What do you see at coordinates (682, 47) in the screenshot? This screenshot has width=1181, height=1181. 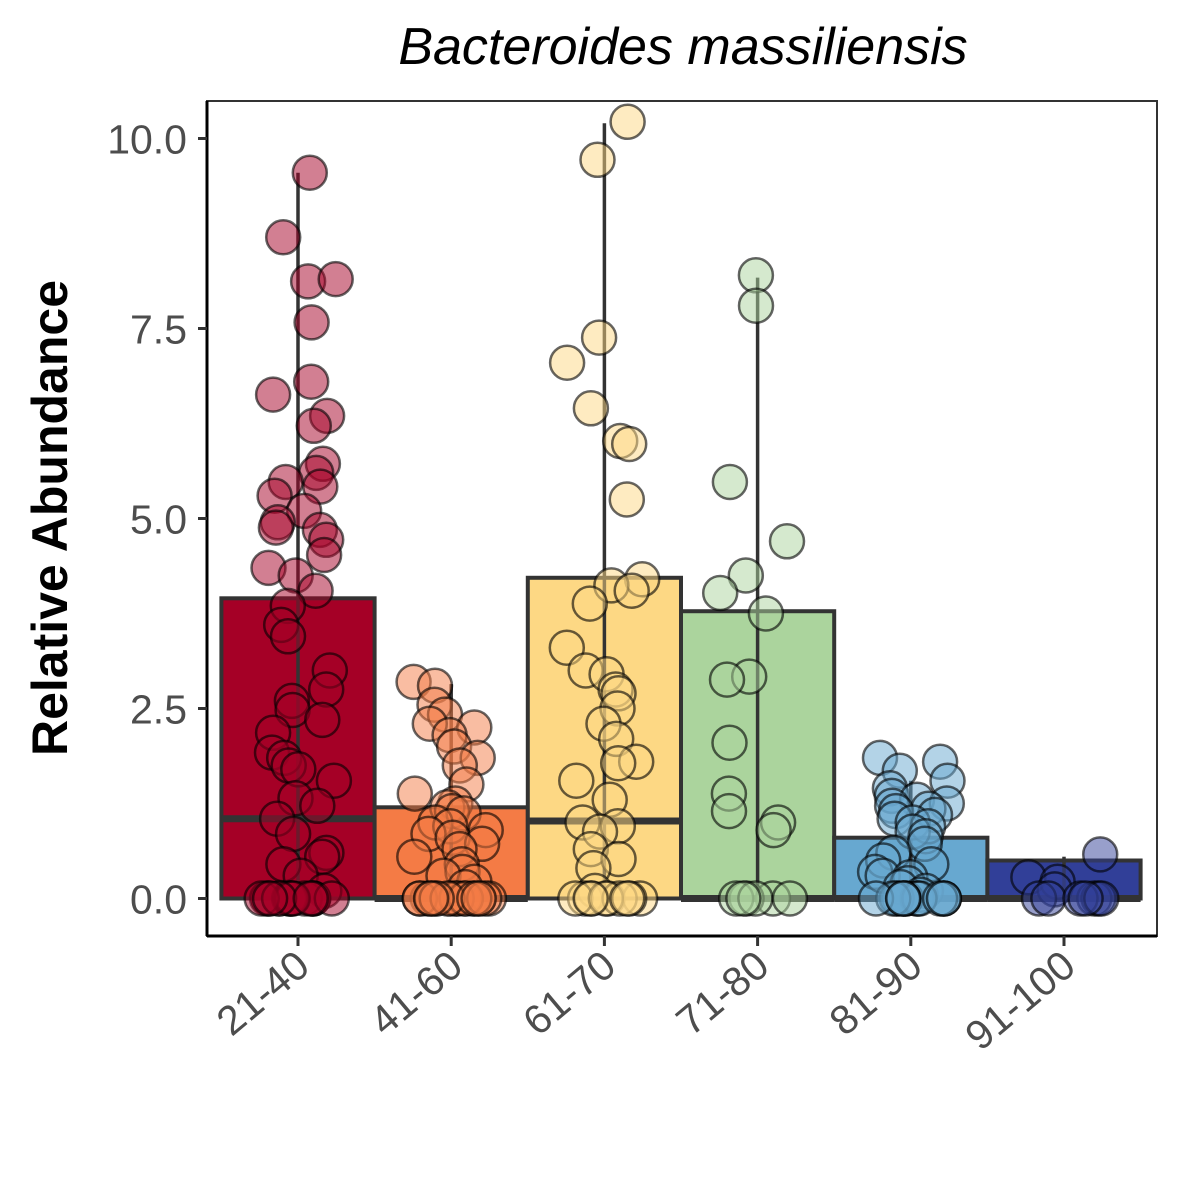 I see `chart-title: Bacteroides massiliensis` at bounding box center [682, 47].